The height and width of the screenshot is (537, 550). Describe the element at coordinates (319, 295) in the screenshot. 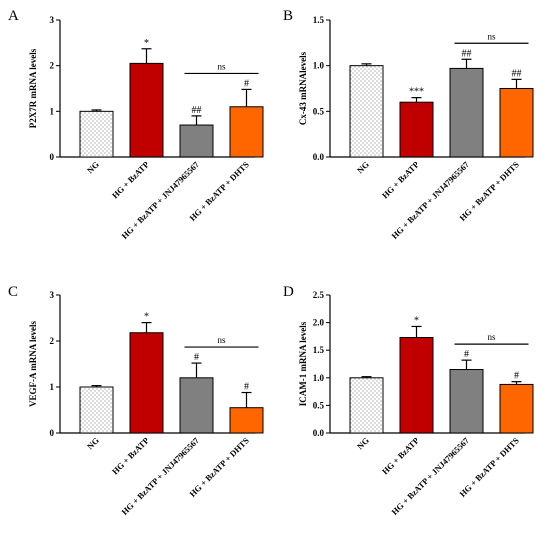

I see `y-tick-label: 2.5` at that location.